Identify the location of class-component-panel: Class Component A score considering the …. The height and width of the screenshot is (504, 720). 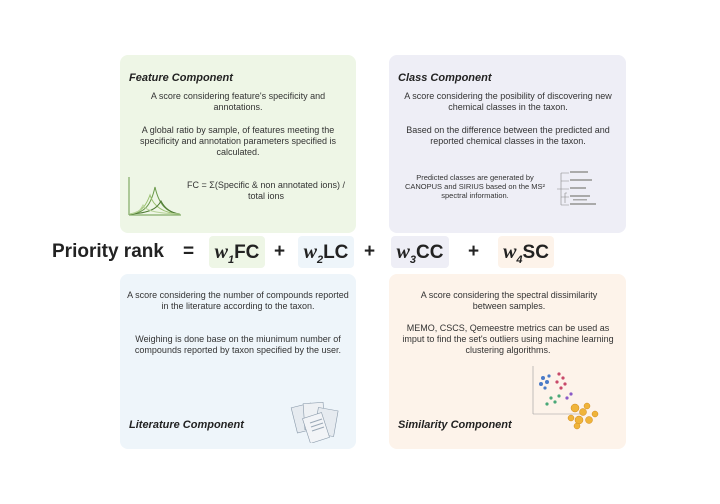
(507, 144).